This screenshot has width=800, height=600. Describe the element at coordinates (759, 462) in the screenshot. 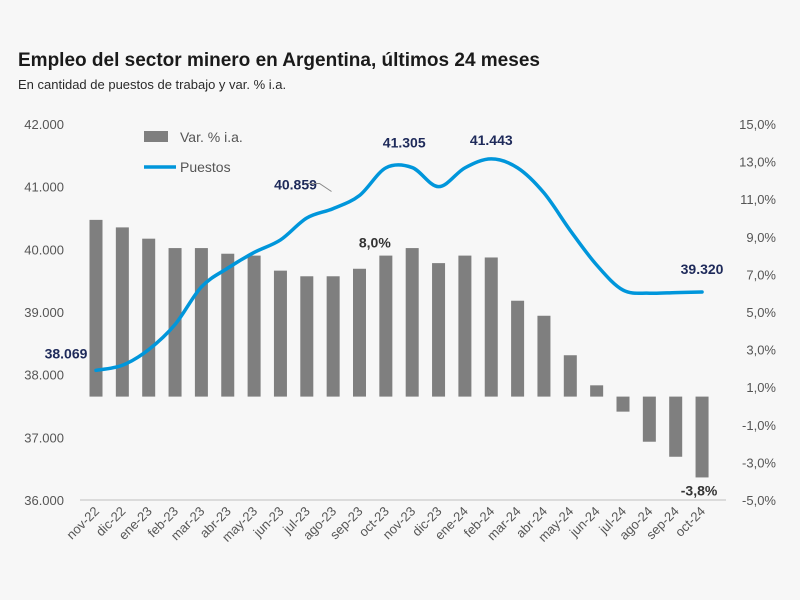

I see `right-axis-tick: -3,0%` at that location.